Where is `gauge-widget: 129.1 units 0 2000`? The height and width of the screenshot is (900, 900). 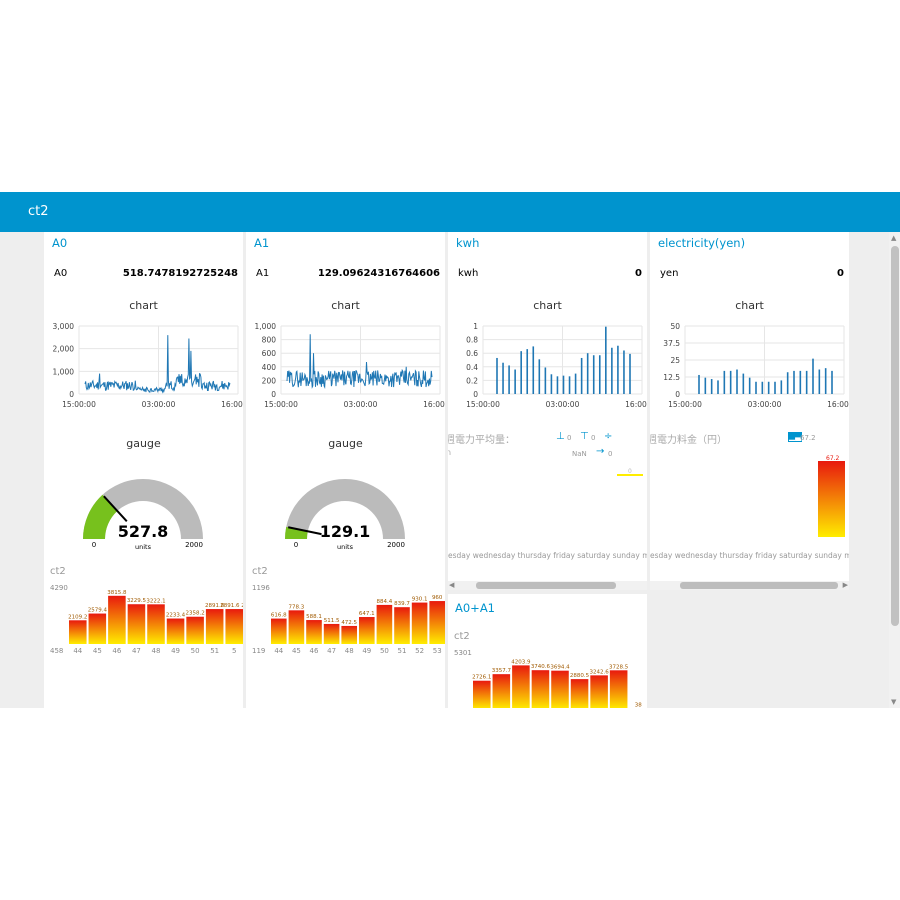
gauge-widget: 129.1 units 0 2000 is located at coordinates (345, 515).